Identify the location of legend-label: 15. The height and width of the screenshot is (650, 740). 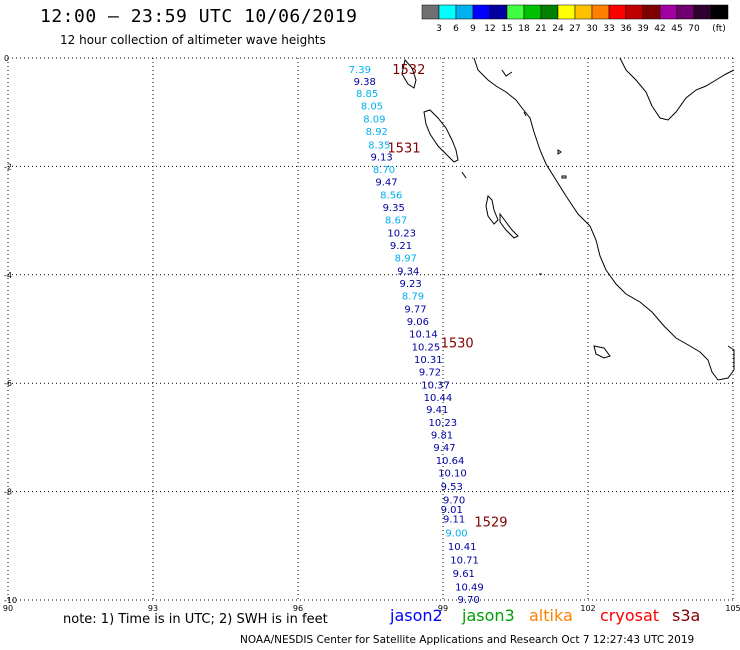
(506, 29).